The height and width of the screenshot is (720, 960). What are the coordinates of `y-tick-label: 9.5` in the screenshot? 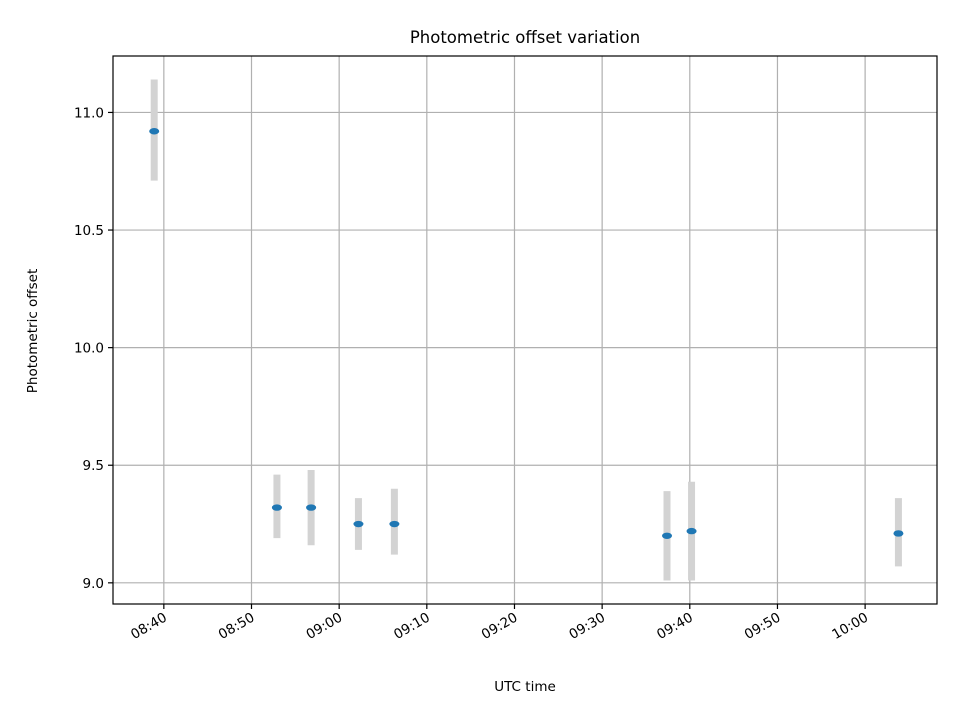 It's located at (93, 466).